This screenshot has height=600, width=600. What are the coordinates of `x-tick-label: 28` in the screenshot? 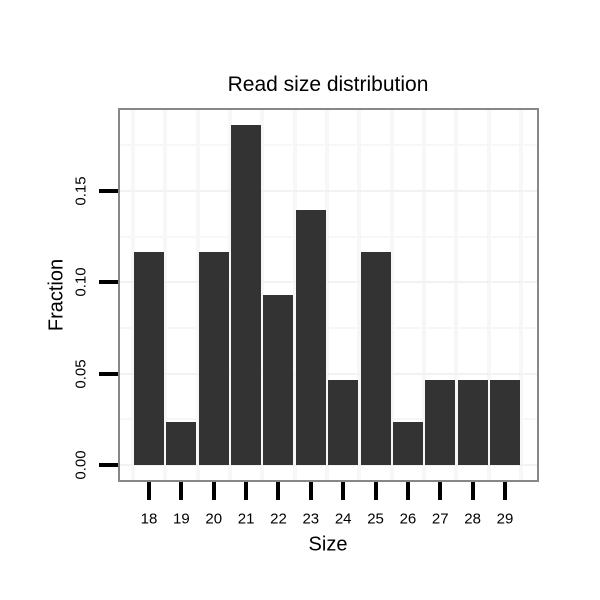 It's located at (472, 519).